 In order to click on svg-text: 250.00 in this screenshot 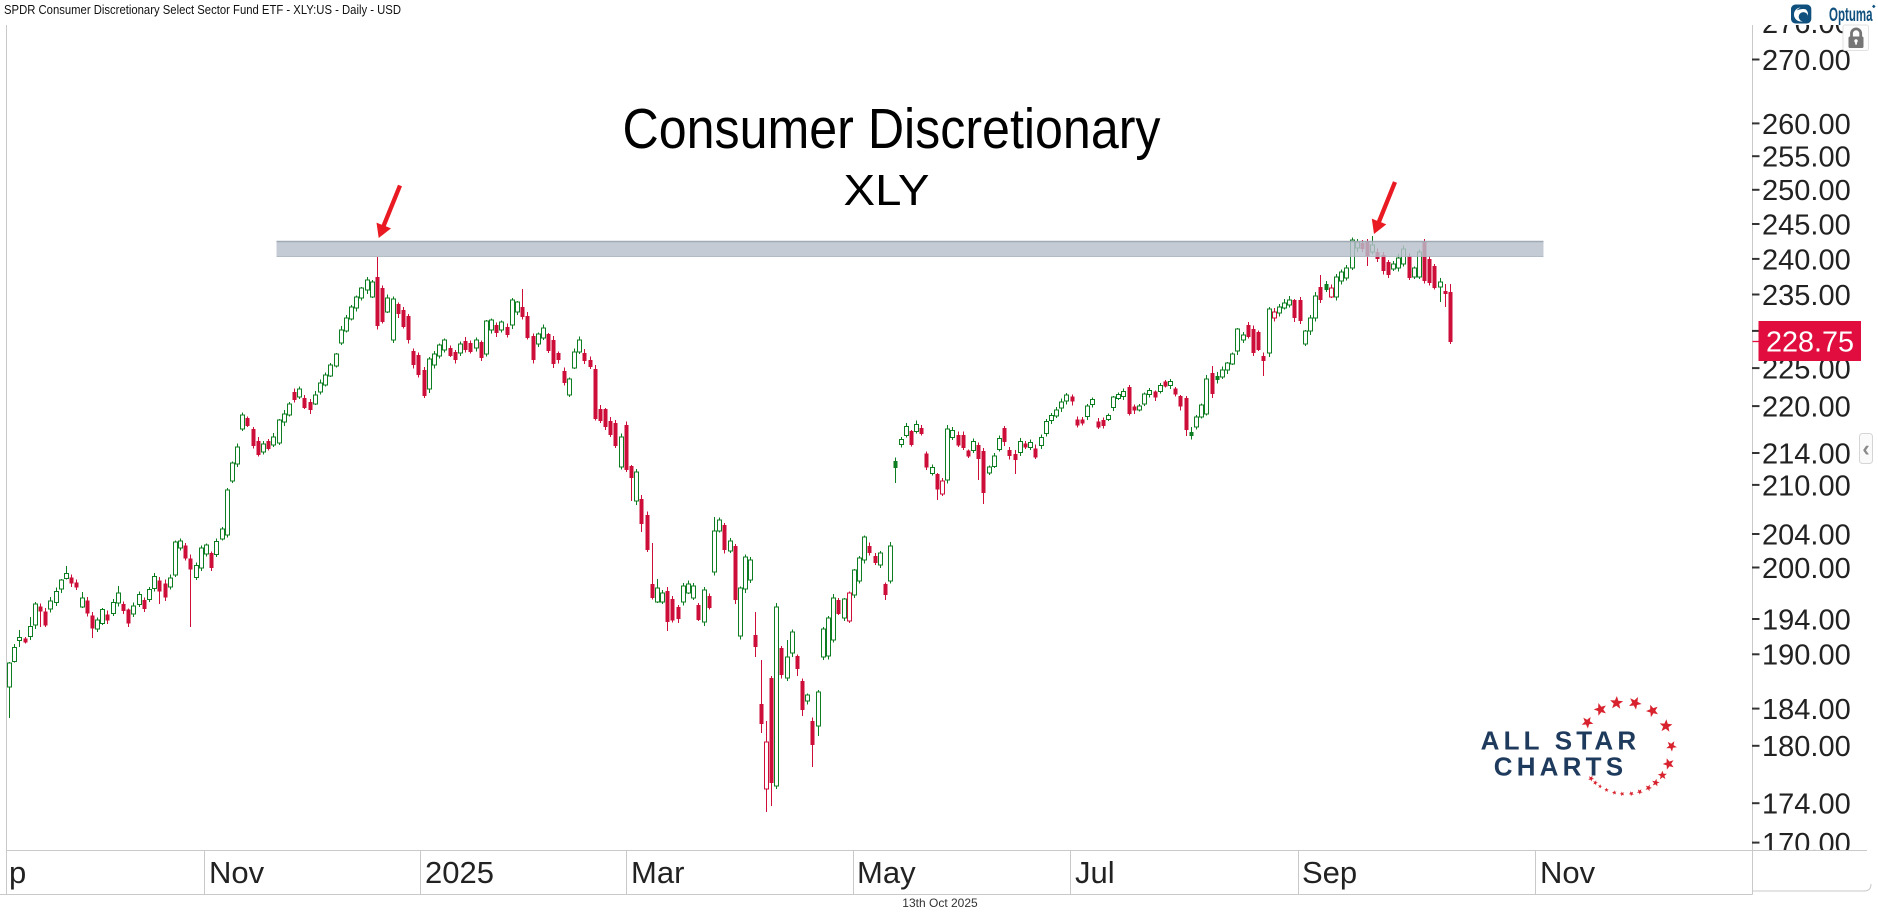, I will do `click(1806, 191)`.